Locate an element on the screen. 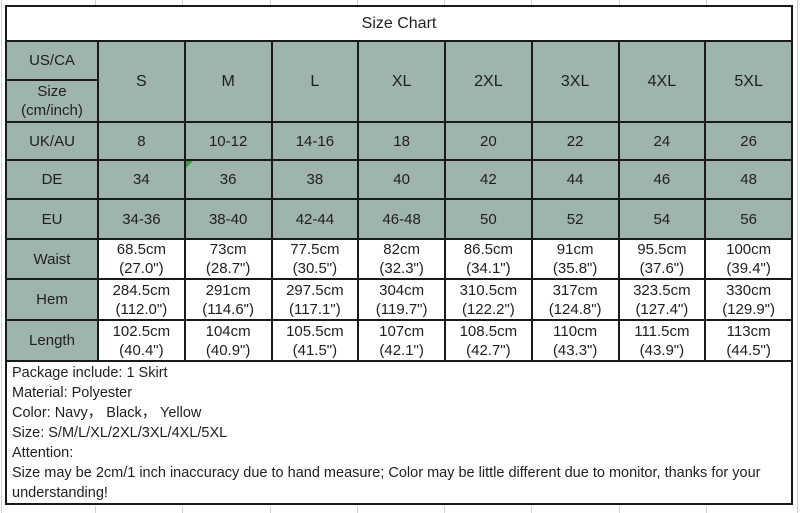 The width and height of the screenshot is (800, 513). table-cell: 52 is located at coordinates (575, 219).